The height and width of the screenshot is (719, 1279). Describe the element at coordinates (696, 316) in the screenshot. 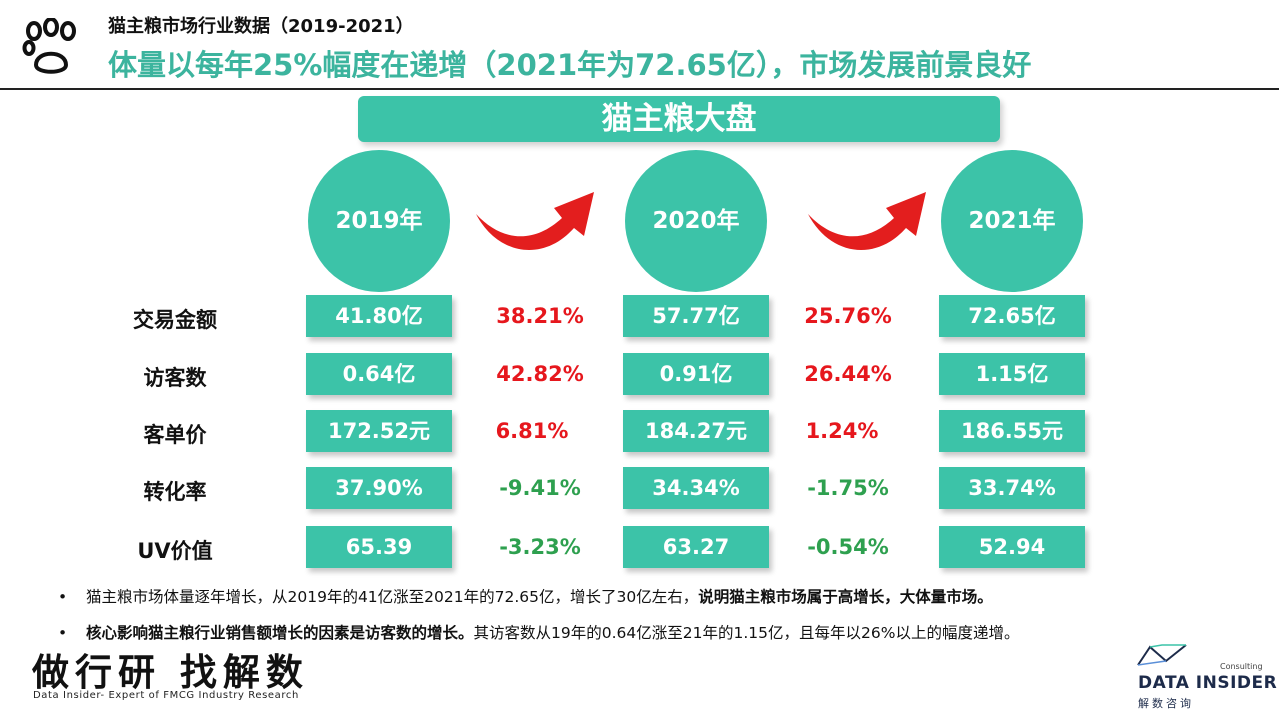

I see `value-cell: 57.77亿` at that location.